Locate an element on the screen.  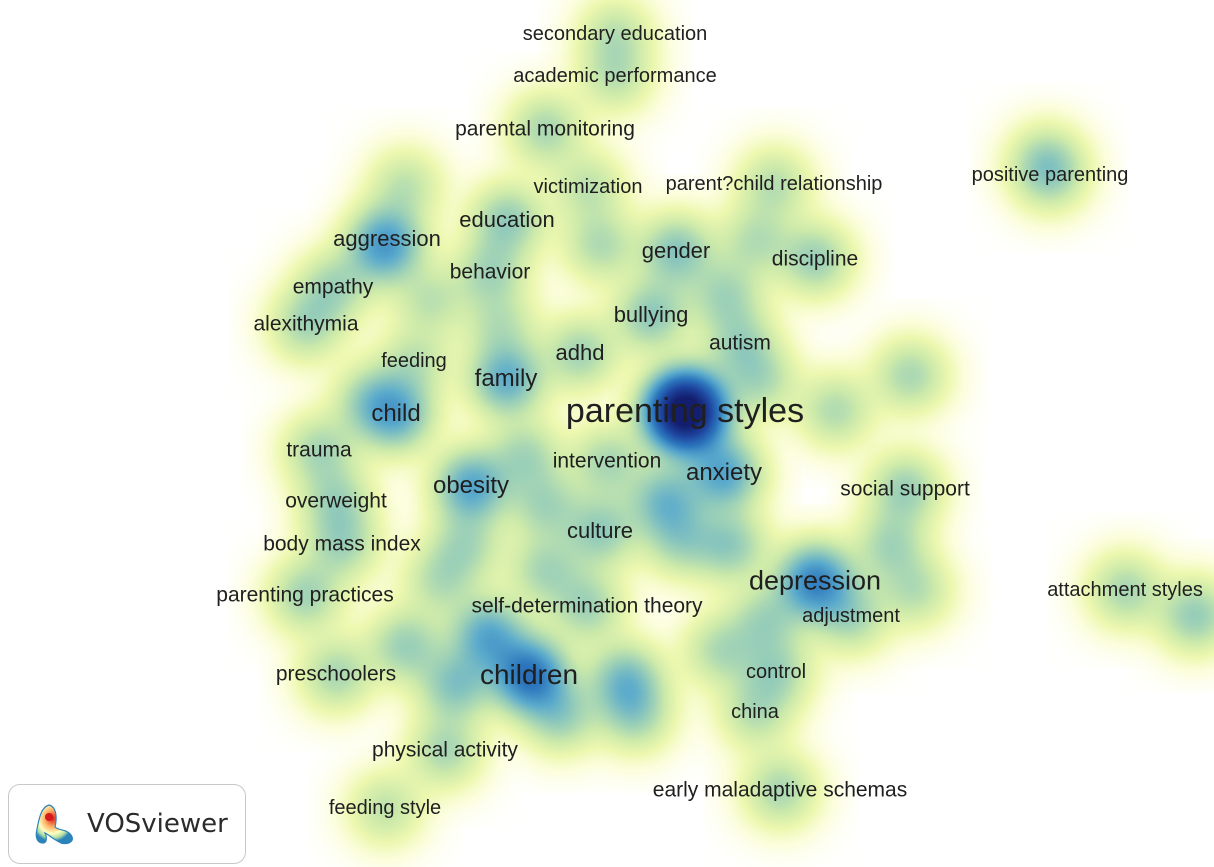
term-social-support: social support is located at coordinates (905, 489).